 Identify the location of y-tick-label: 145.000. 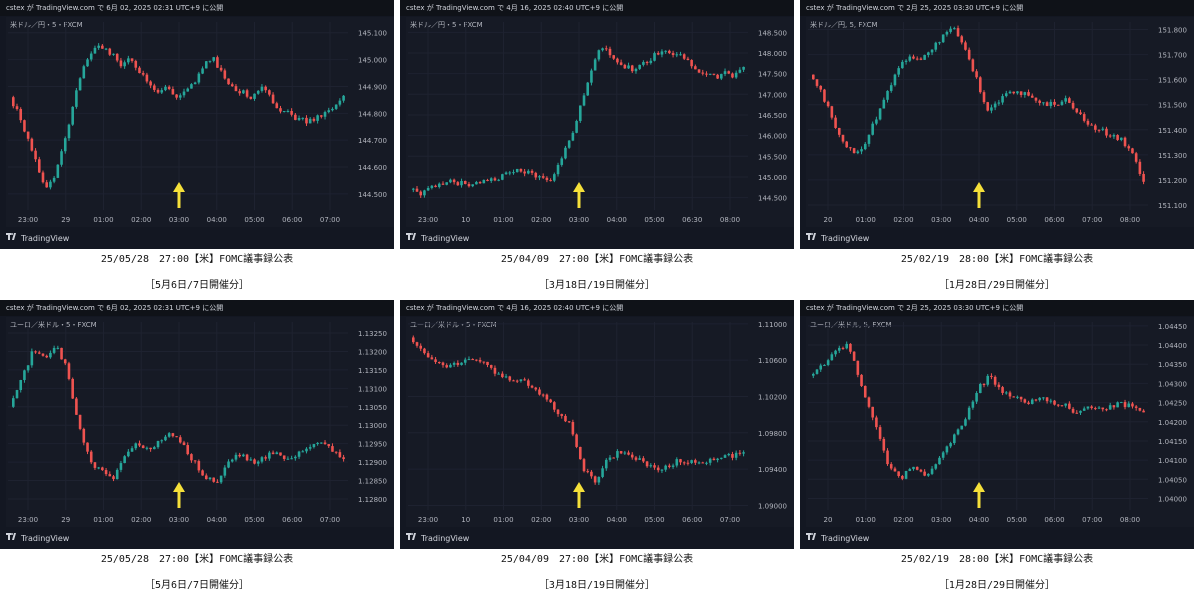
(372, 61).